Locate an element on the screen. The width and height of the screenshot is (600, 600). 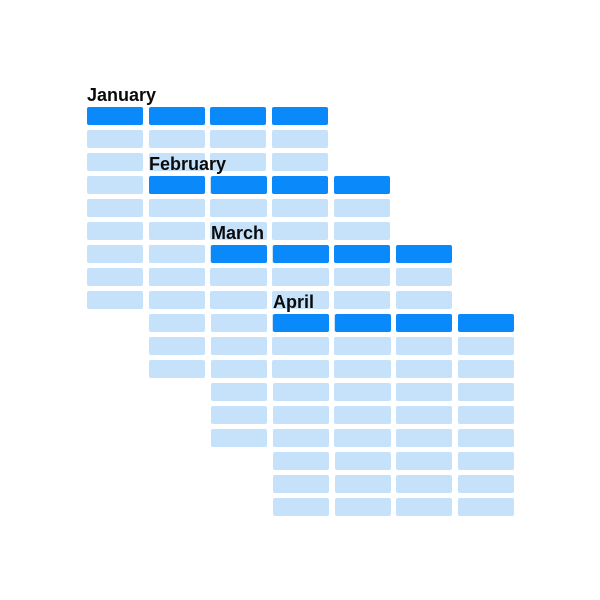
month-label-february: February is located at coordinates (188, 164).